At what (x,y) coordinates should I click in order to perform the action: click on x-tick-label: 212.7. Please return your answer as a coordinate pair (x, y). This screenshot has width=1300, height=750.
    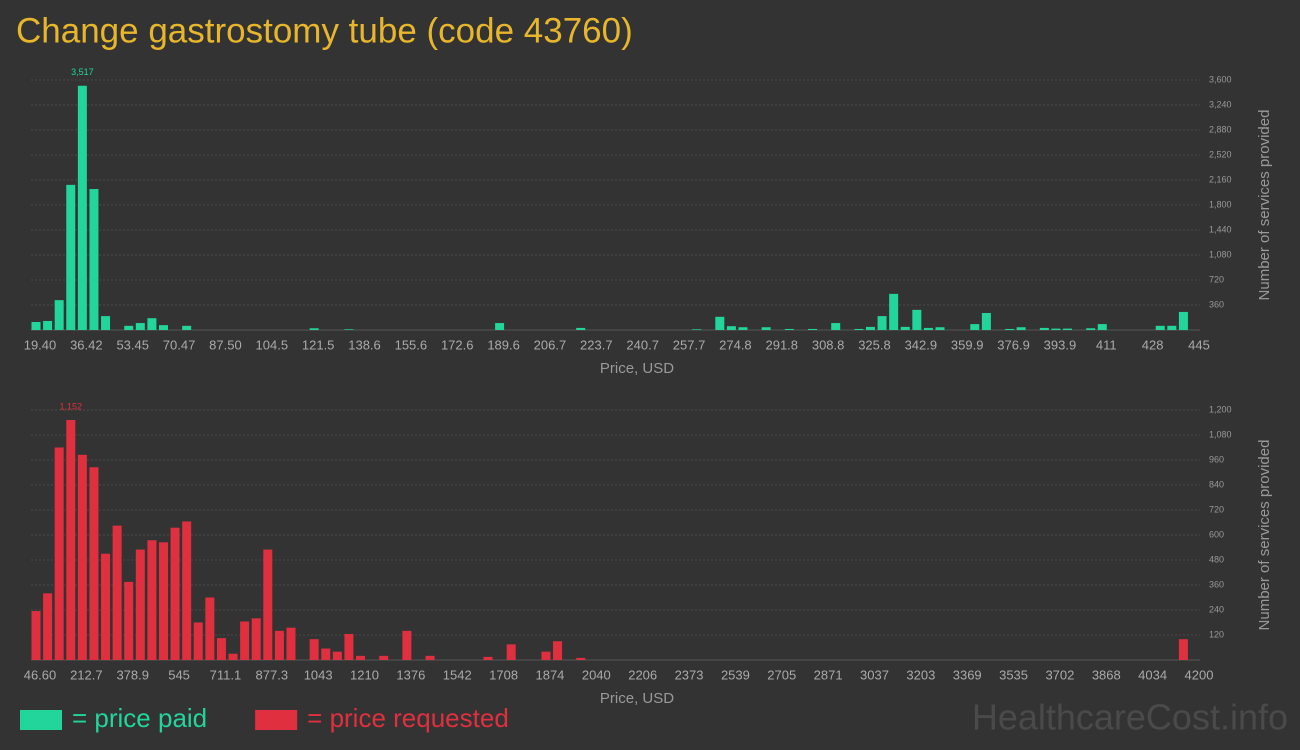
    Looking at the image, I should click on (86, 674).